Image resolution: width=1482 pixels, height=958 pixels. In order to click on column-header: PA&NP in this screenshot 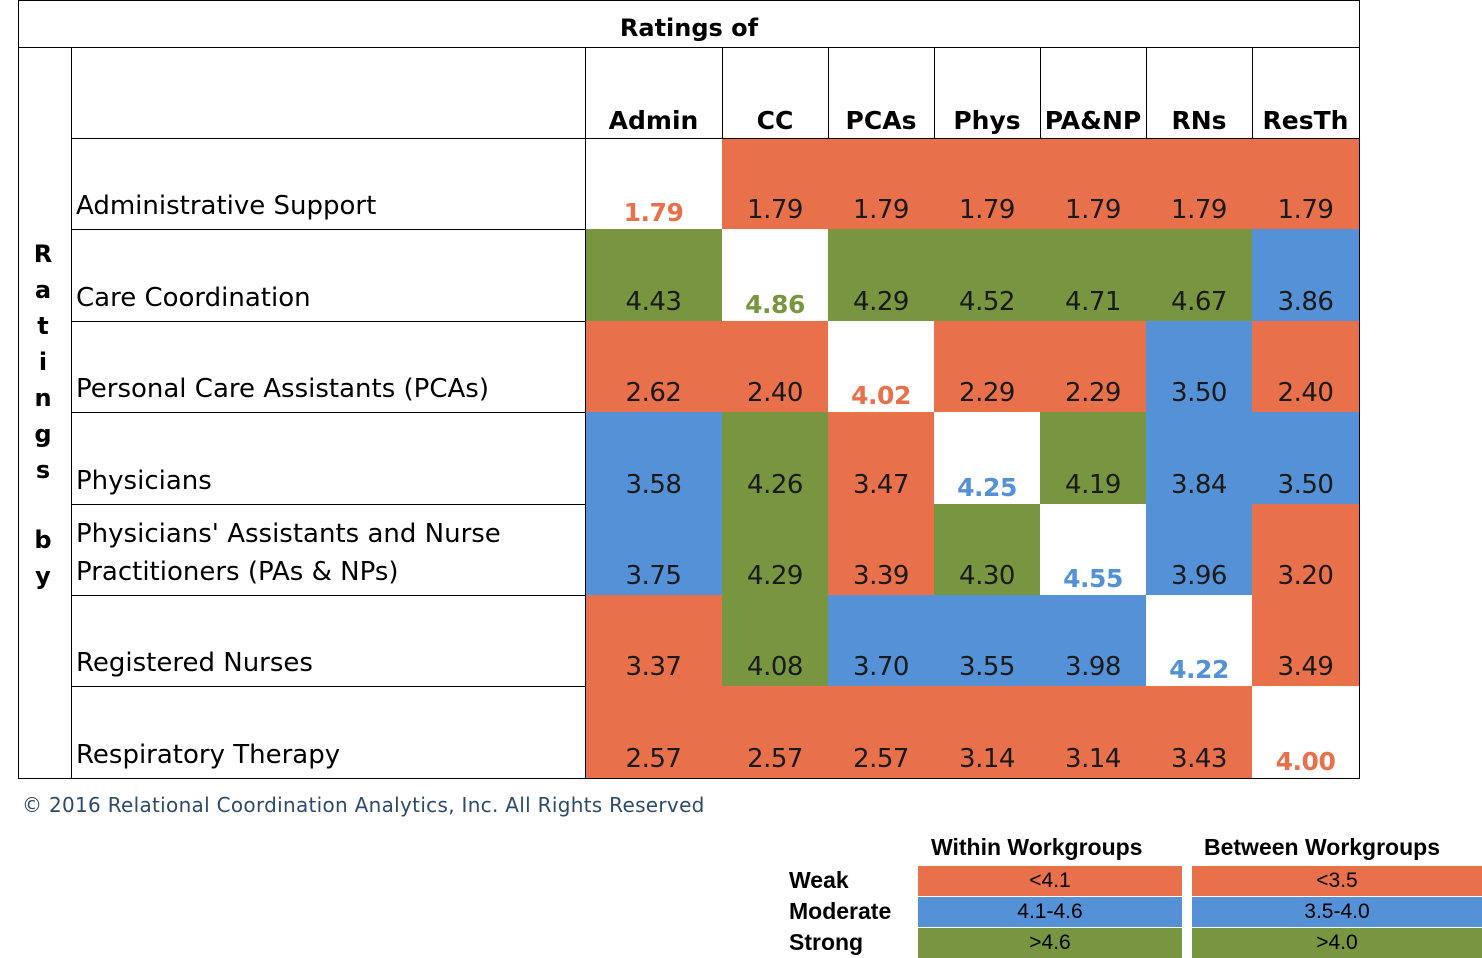, I will do `click(1093, 120)`.